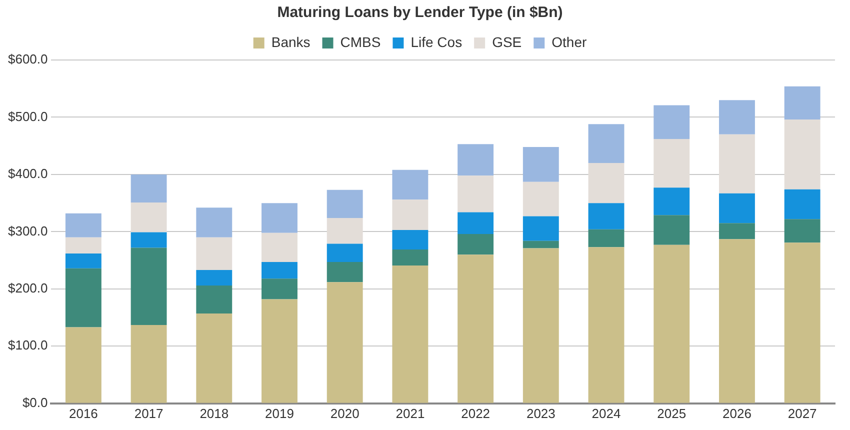 The width and height of the screenshot is (850, 430). Describe the element at coordinates (214, 413) in the screenshot. I see `x-tick-label: 2018` at that location.